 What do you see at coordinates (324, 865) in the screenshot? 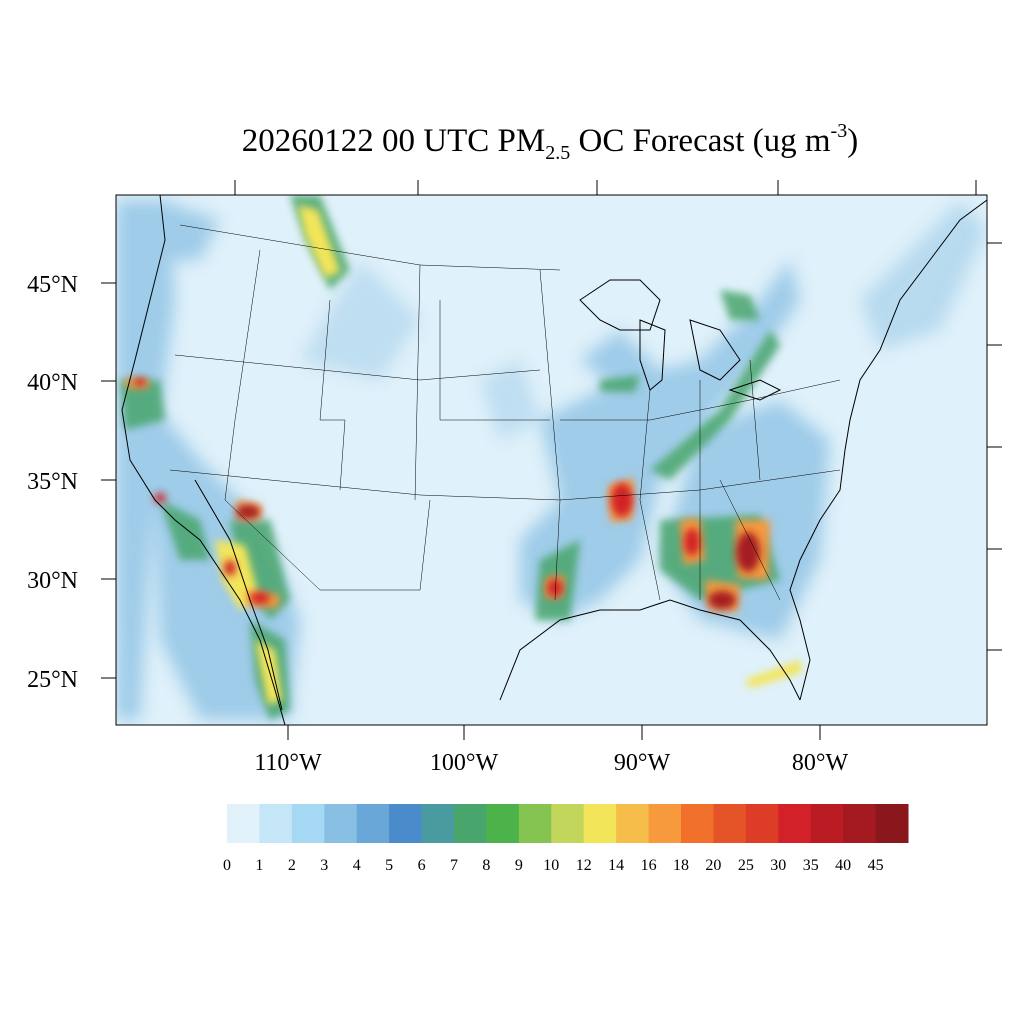
I see `colorbar-label: 3` at bounding box center [324, 865].